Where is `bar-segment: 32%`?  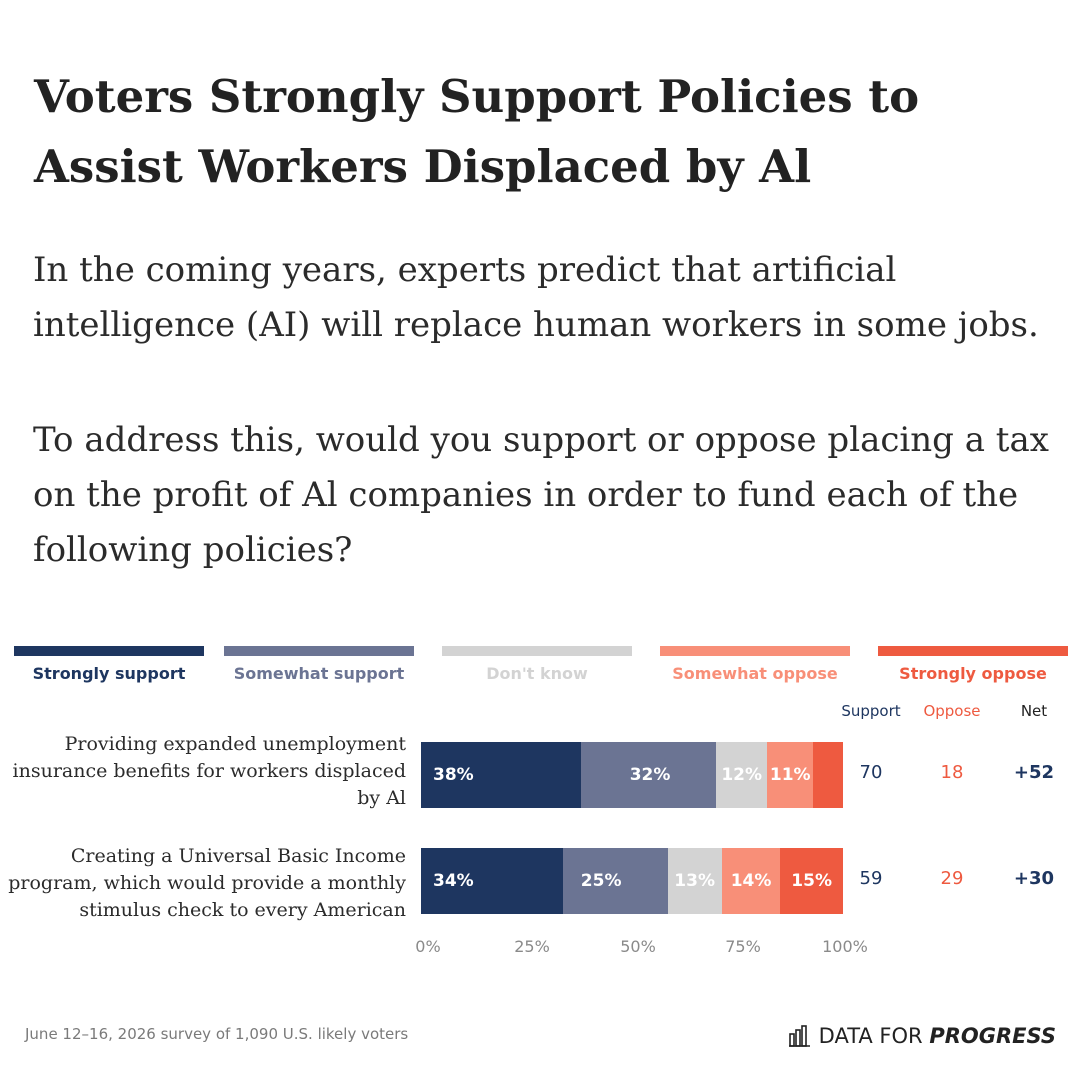 bar-segment: 32% is located at coordinates (649, 775).